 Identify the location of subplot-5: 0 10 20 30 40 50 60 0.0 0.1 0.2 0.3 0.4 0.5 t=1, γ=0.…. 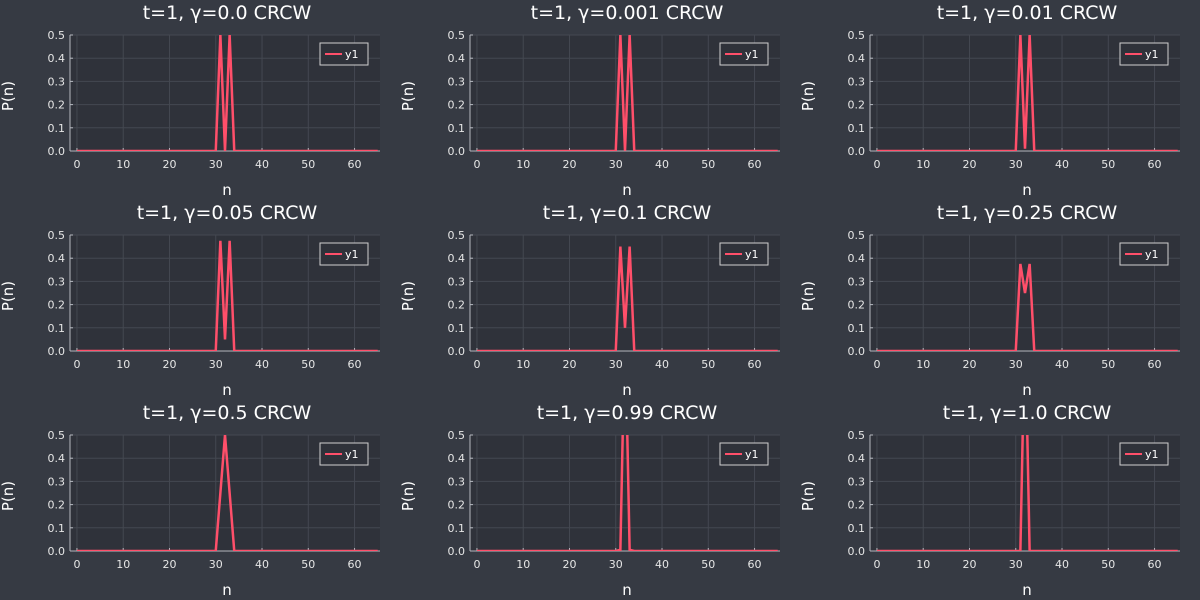
(589, 300).